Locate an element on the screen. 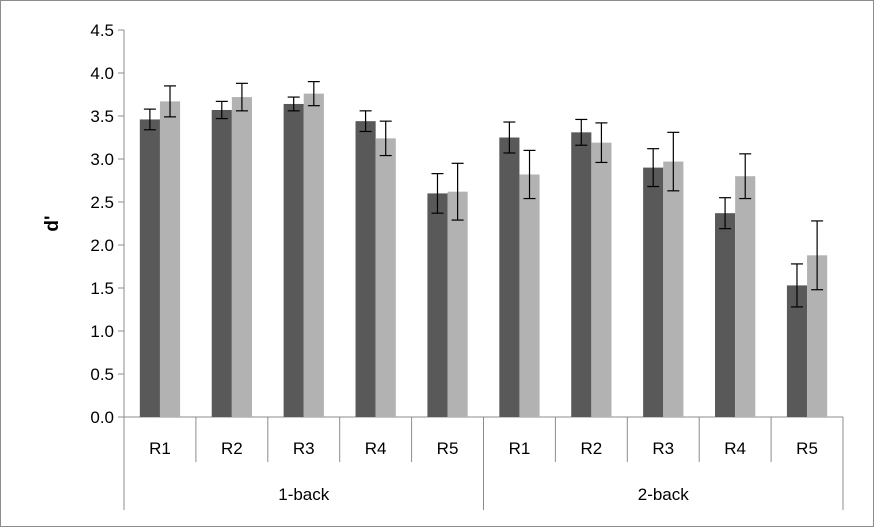  y-tick-label: 2.0 is located at coordinates (102, 245).